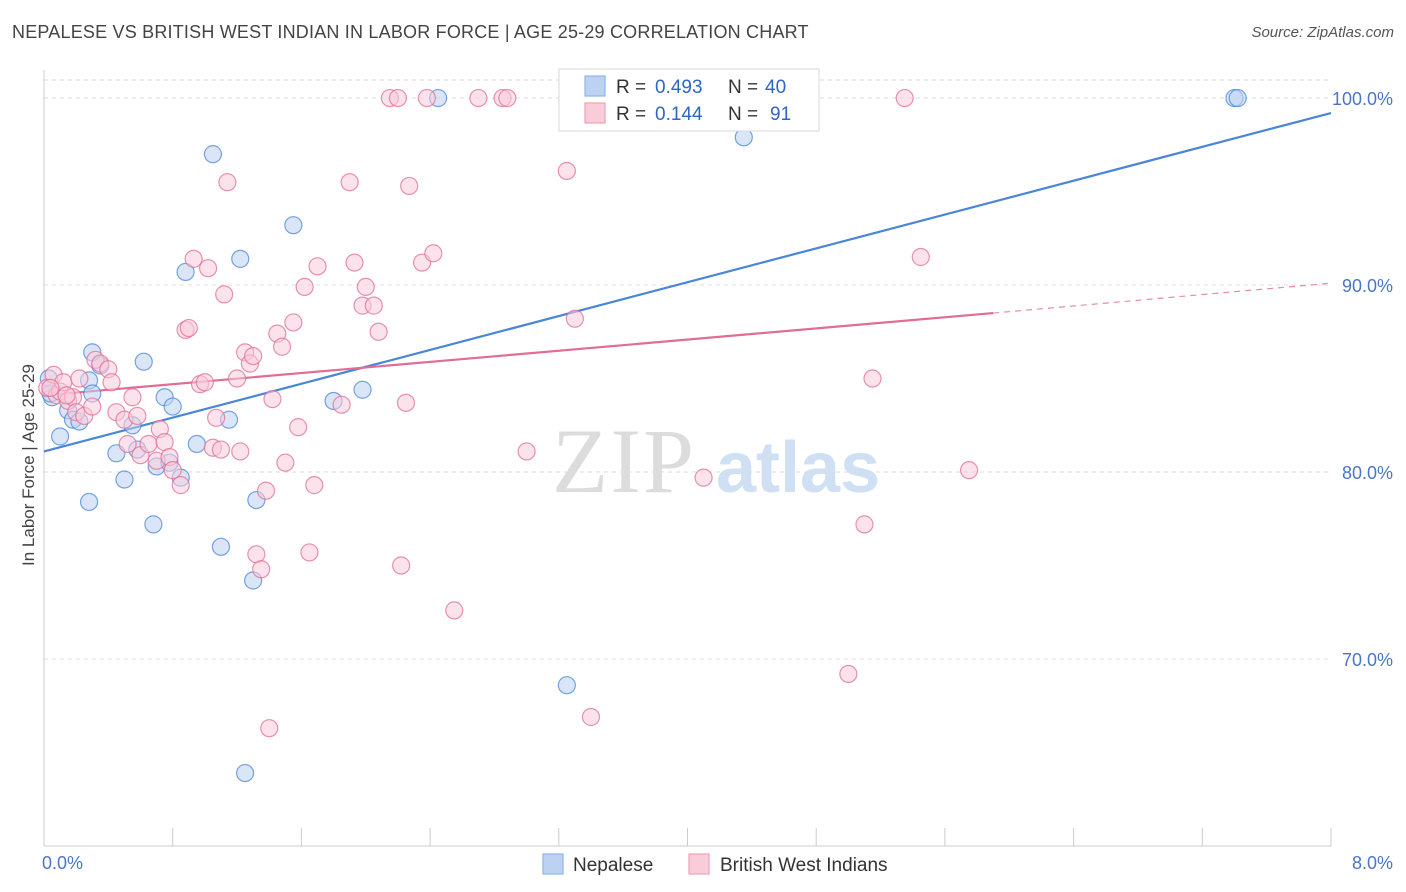 The width and height of the screenshot is (1406, 892). I want to click on legend-n-label-2: N =, so click(743, 114).